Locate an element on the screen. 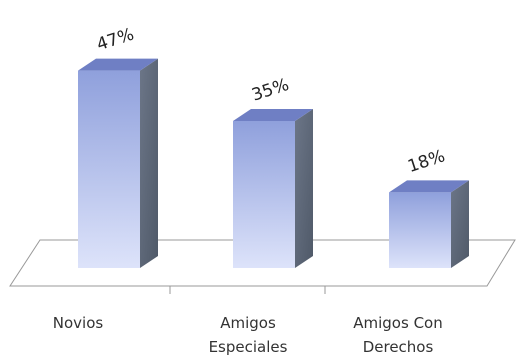  chart-floor is located at coordinates (262, 266).